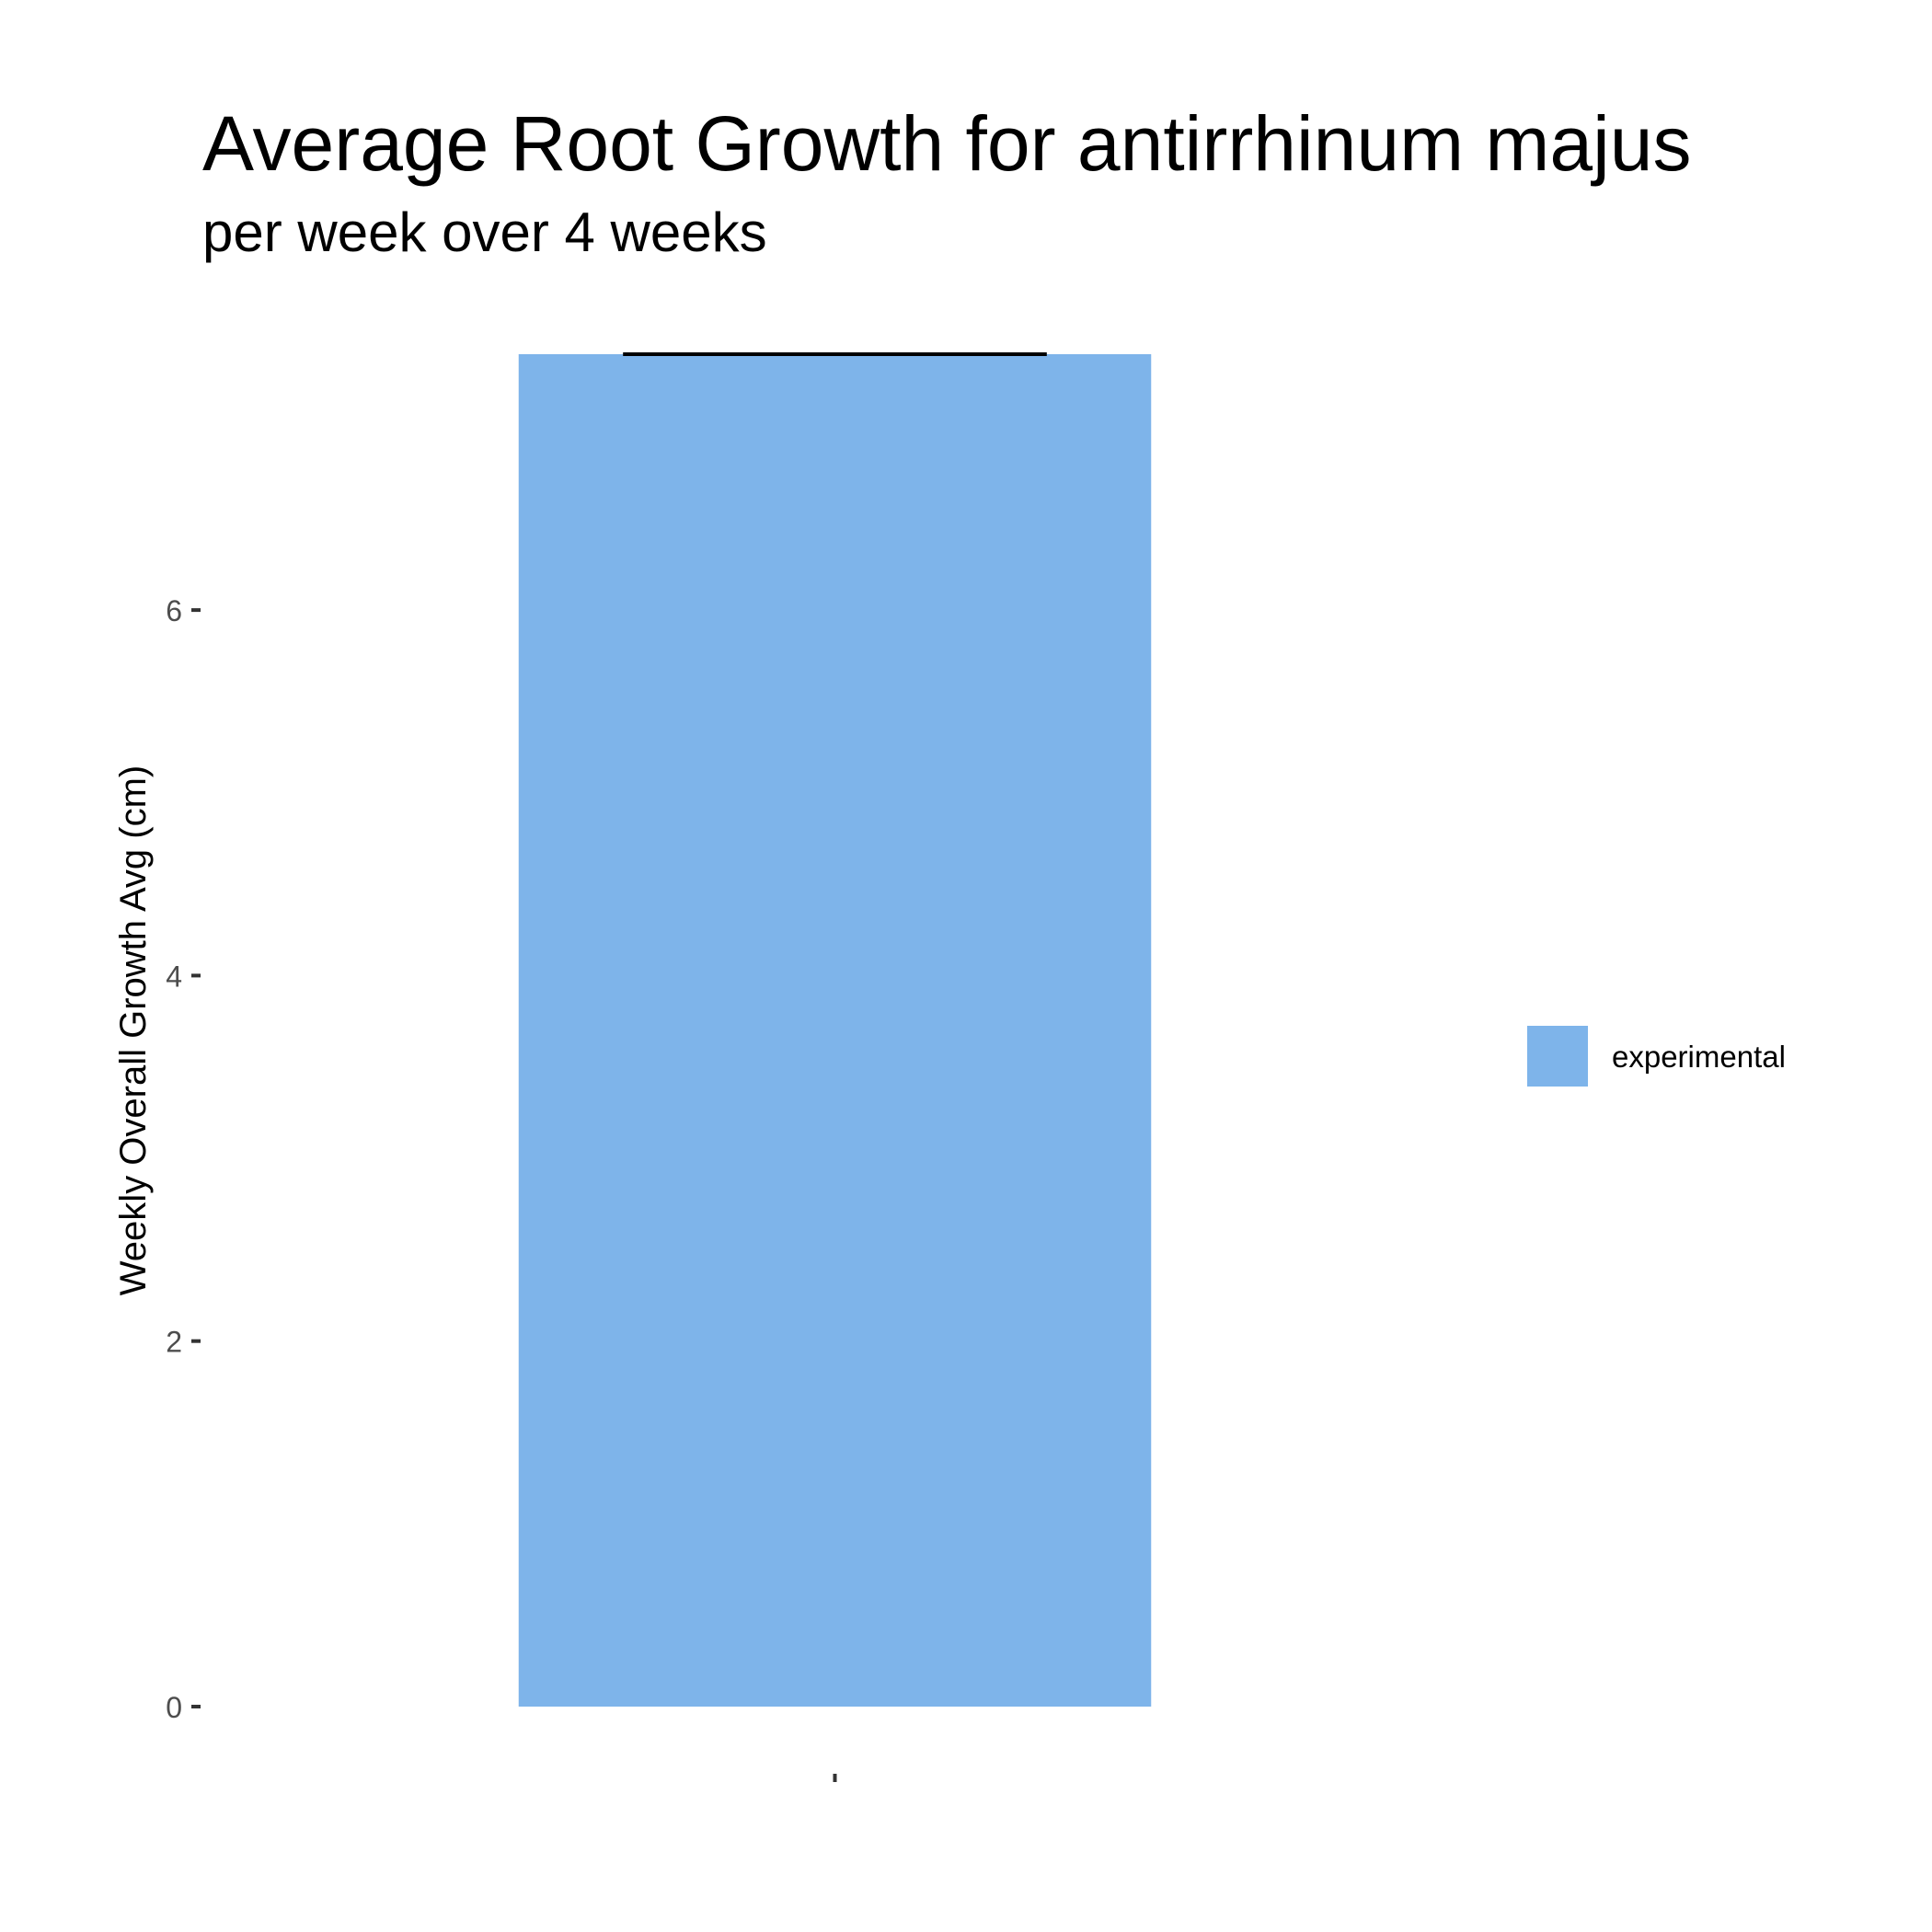 The height and width of the screenshot is (1932, 1932). Describe the element at coordinates (484, 232) in the screenshot. I see `chart-subtitle: per week over 4 weeks` at that location.